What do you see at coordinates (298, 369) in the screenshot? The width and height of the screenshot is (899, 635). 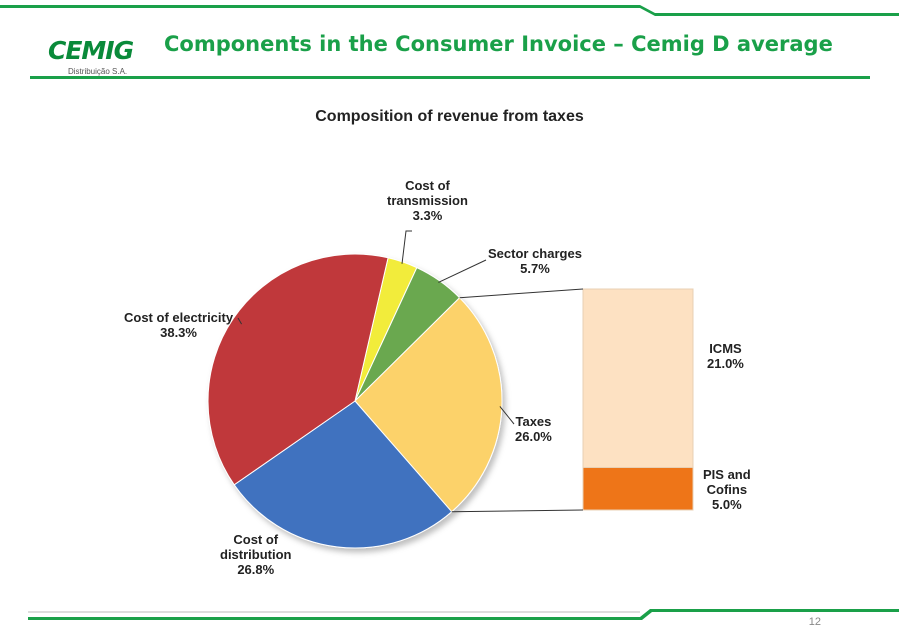 I see `pie-slice-cost-of-electricity` at bounding box center [298, 369].